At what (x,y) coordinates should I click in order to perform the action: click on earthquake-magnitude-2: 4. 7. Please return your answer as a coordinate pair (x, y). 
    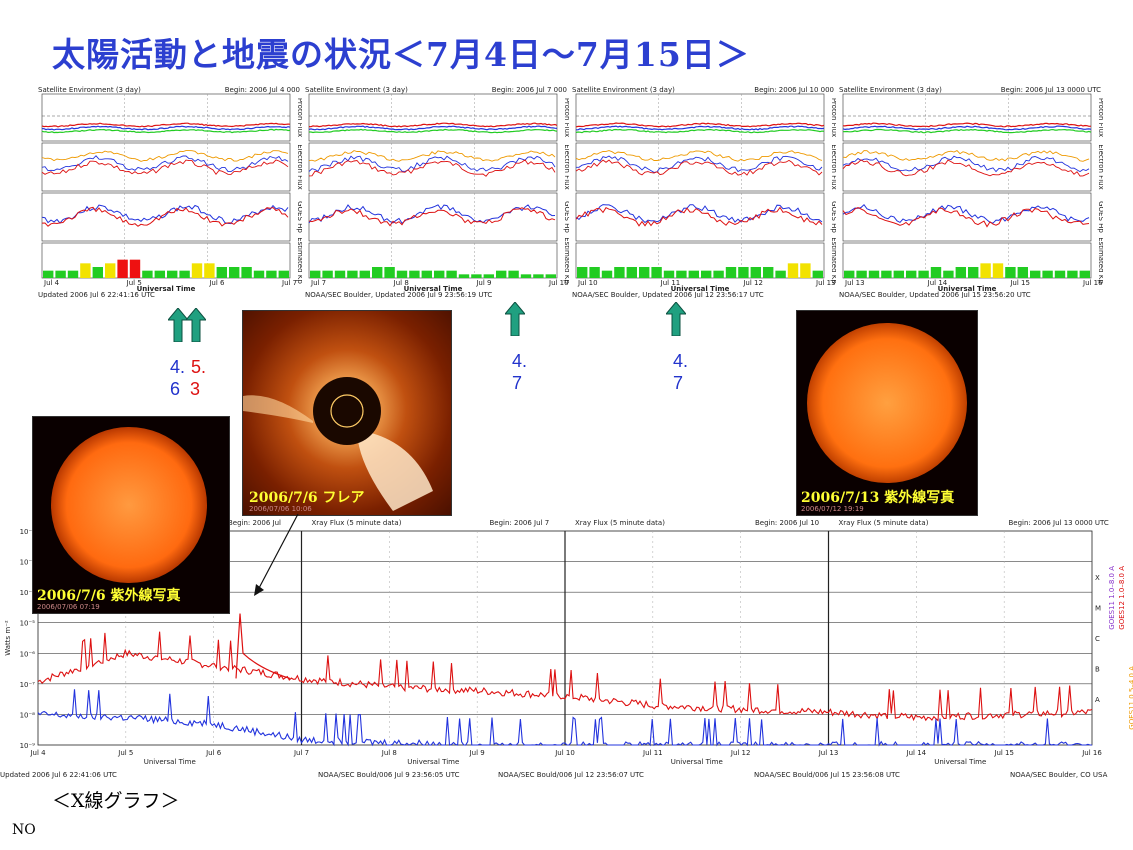
    Looking at the image, I should click on (520, 372).